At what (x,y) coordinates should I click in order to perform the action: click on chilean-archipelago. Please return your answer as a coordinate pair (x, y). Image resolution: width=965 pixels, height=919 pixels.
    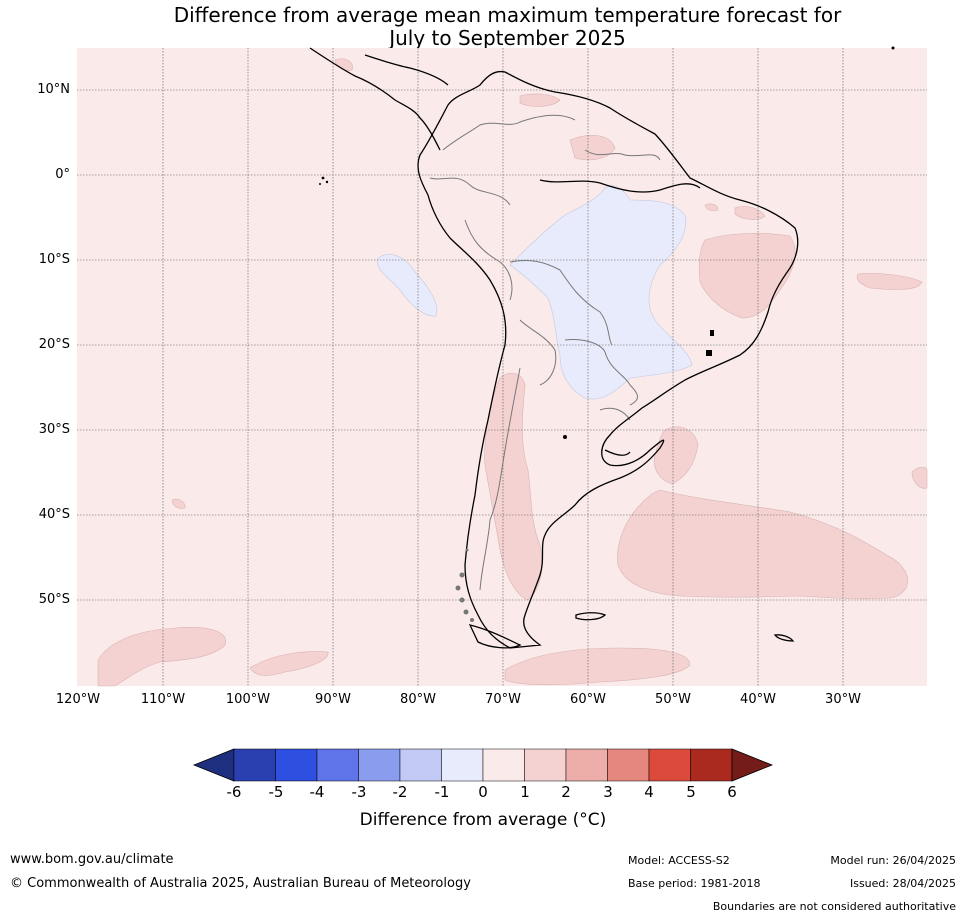
    Looking at the image, I should click on (464, 585).